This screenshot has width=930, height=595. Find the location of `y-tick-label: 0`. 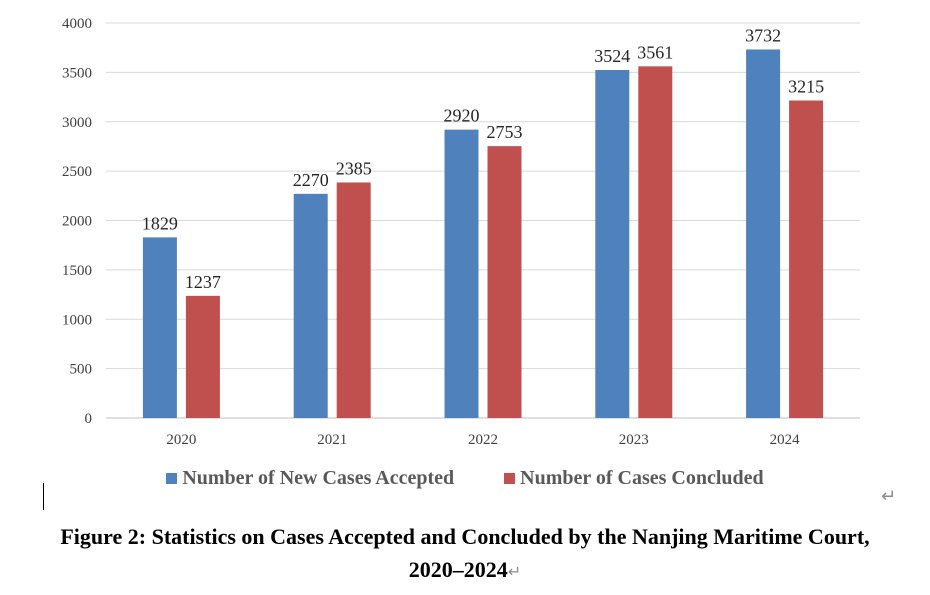

y-tick-label: 0 is located at coordinates (89, 419).